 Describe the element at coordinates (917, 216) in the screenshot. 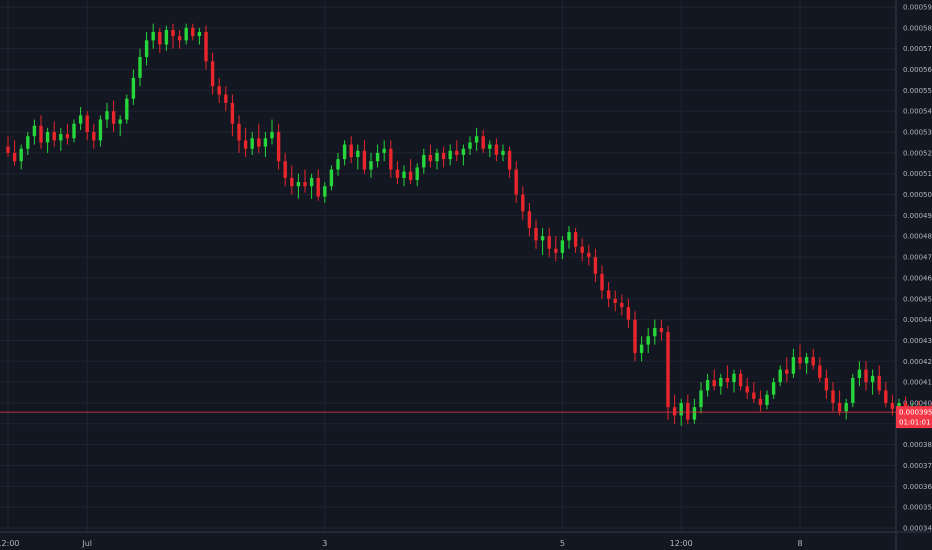

I see `y-tick-label: 0.0004900` at that location.